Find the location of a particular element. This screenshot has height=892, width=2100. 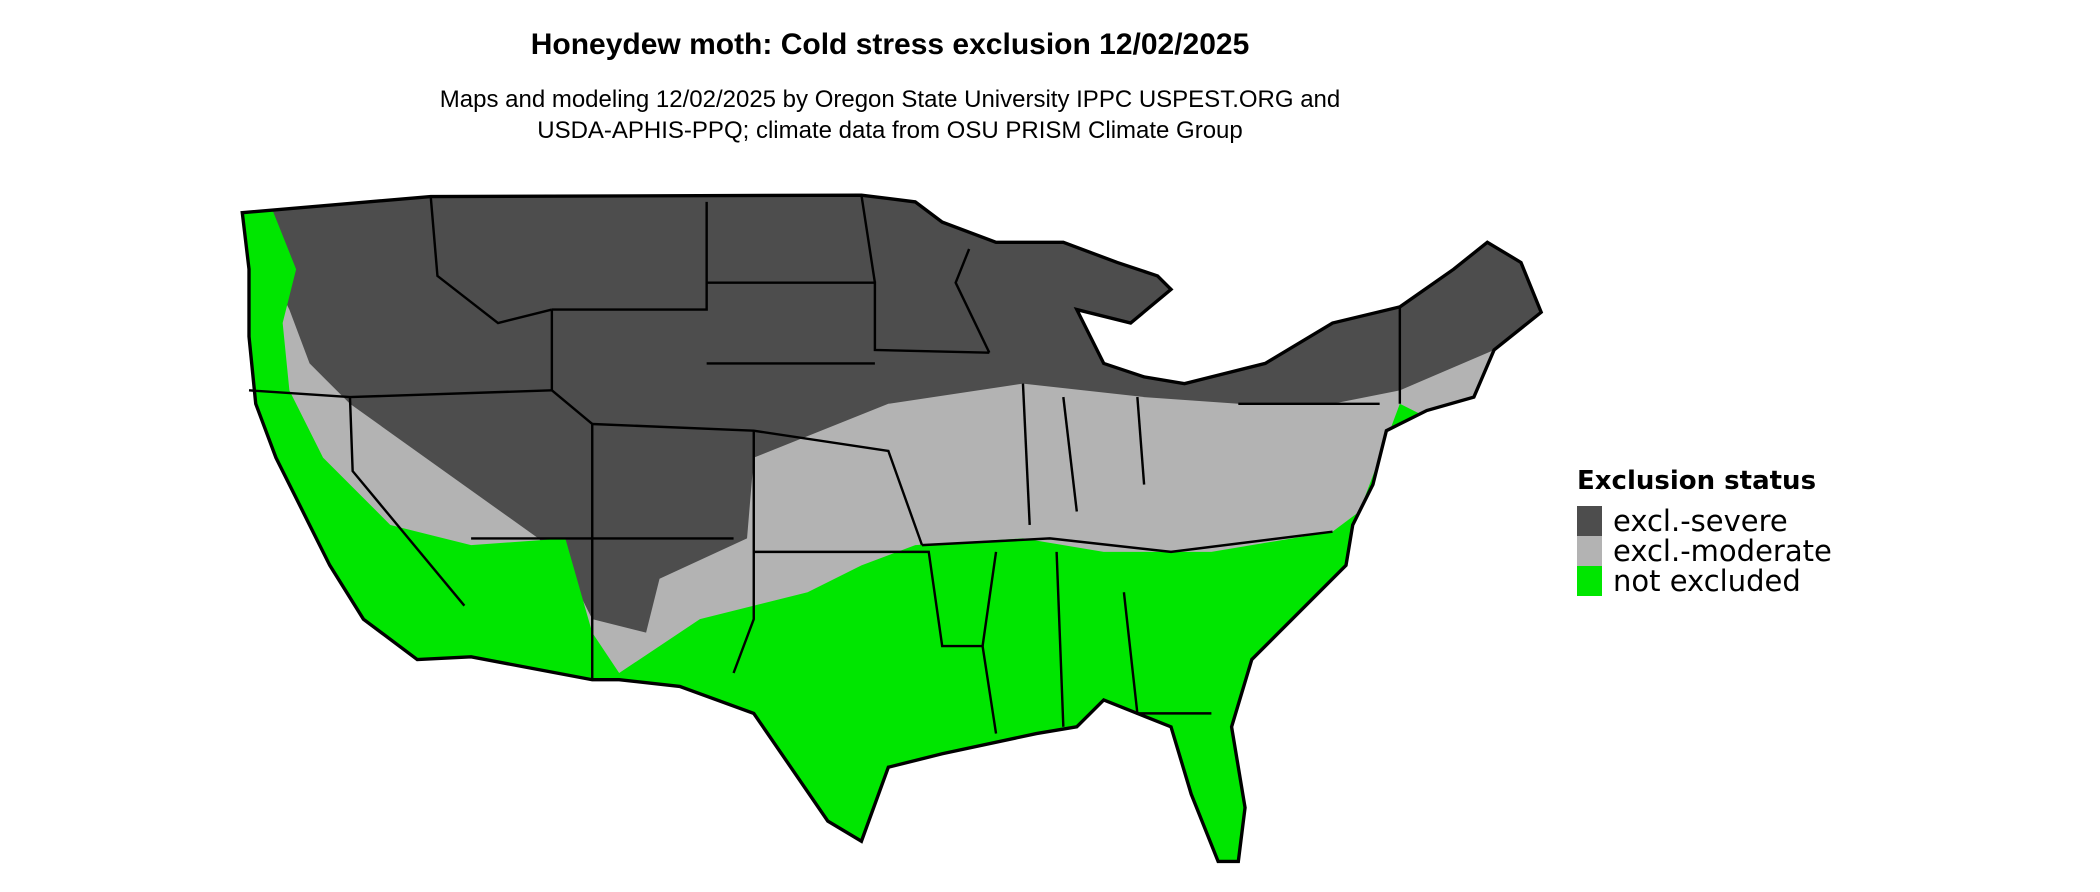

legend-label: excl.-moderate is located at coordinates (1722, 551).